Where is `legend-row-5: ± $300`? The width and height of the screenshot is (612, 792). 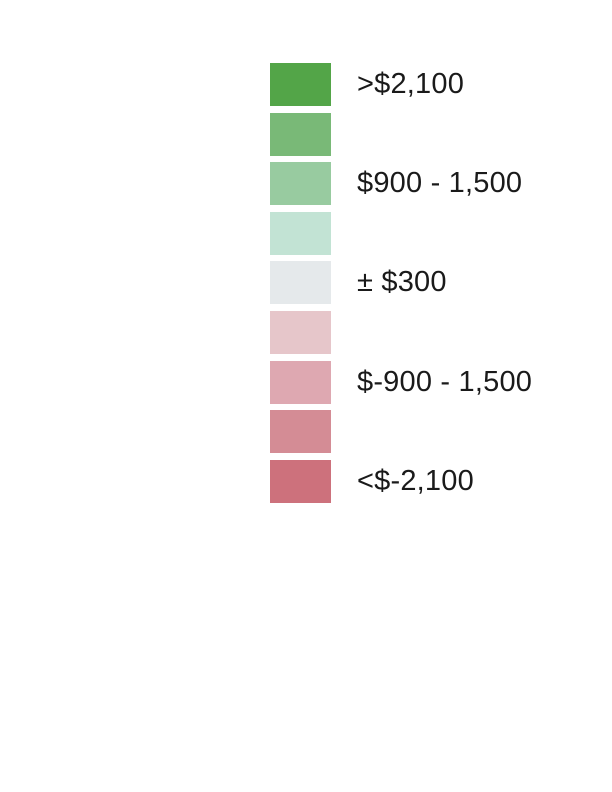
legend-row-5: ± $300 is located at coordinates (420, 283).